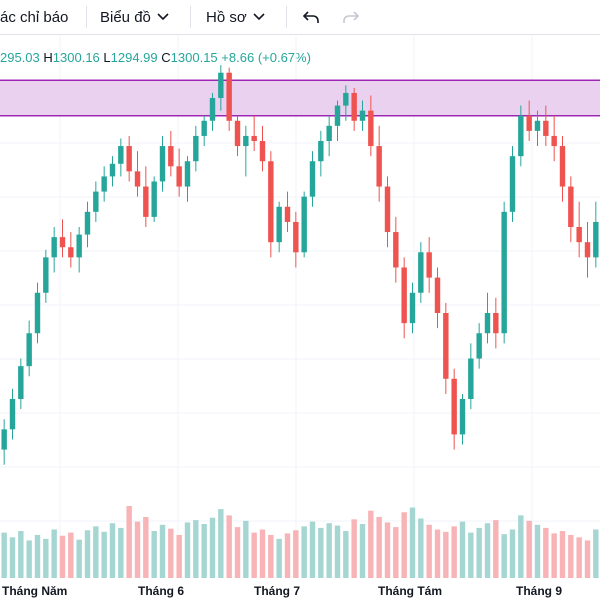  Describe the element at coordinates (161, 591) in the screenshot. I see `time-axis-label: Tháng 6` at that location.